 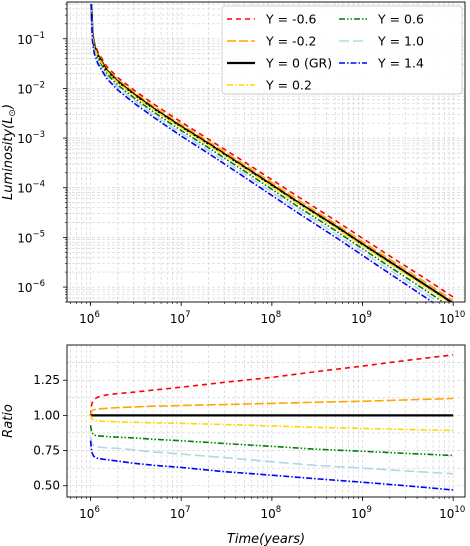 What do you see at coordinates (298, 63) in the screenshot?
I see `legend-label: Y = 0 (GR)` at bounding box center [298, 63].